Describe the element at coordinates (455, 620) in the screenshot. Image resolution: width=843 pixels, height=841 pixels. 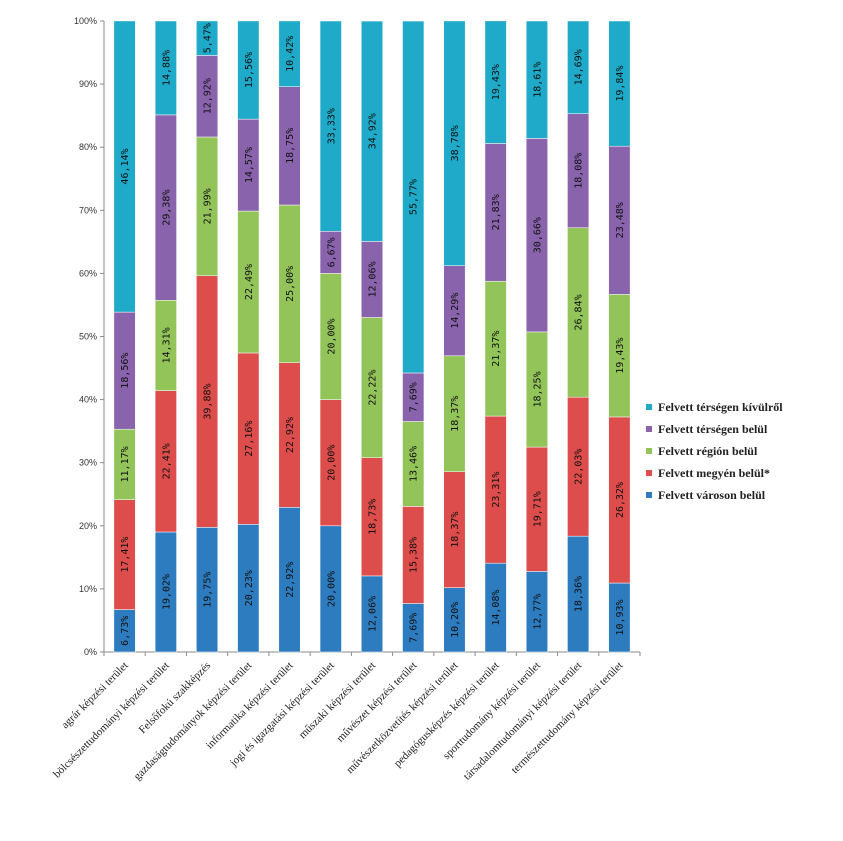
I see `data-label: 10,20%` at that location.